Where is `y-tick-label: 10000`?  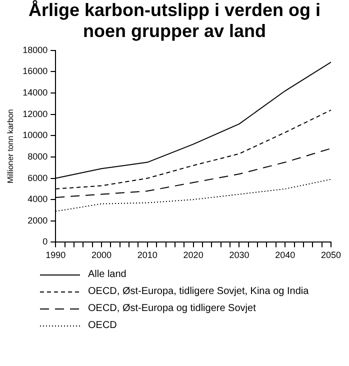 y-tick-label: 10000 is located at coordinates (35, 135).